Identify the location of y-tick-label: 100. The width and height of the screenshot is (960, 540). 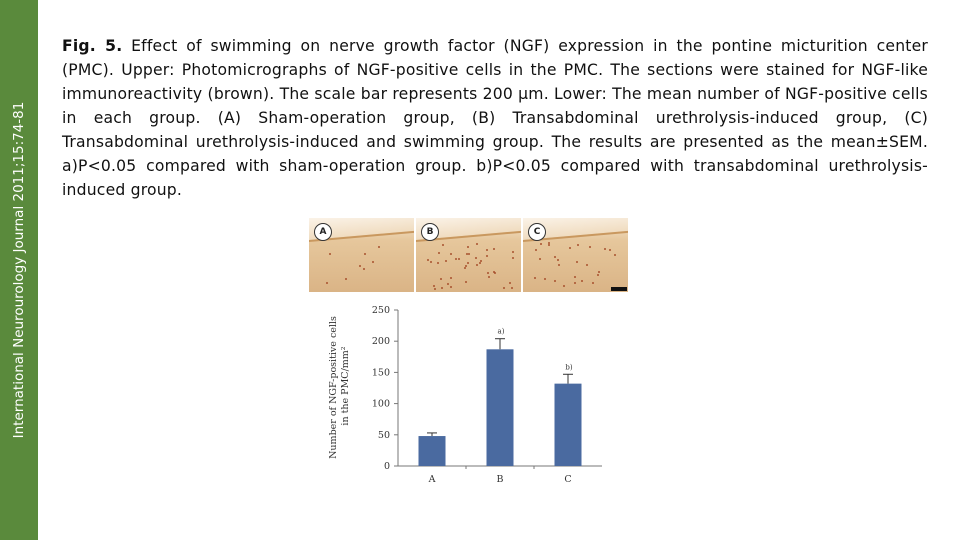
(381, 404).